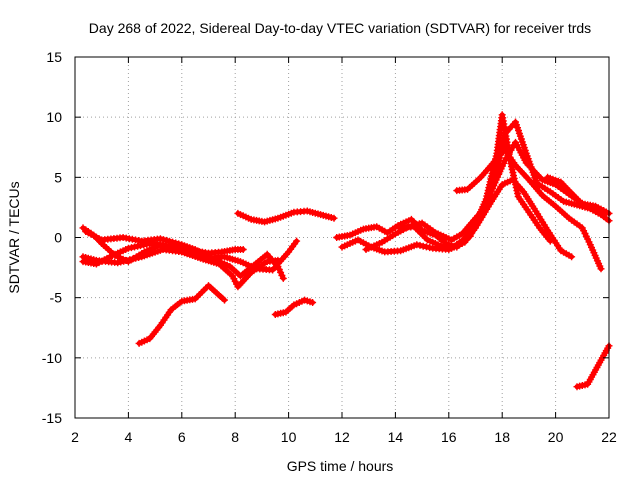 The height and width of the screenshot is (480, 640). What do you see at coordinates (54, 57) in the screenshot?
I see `y-tick-label: 15` at bounding box center [54, 57].